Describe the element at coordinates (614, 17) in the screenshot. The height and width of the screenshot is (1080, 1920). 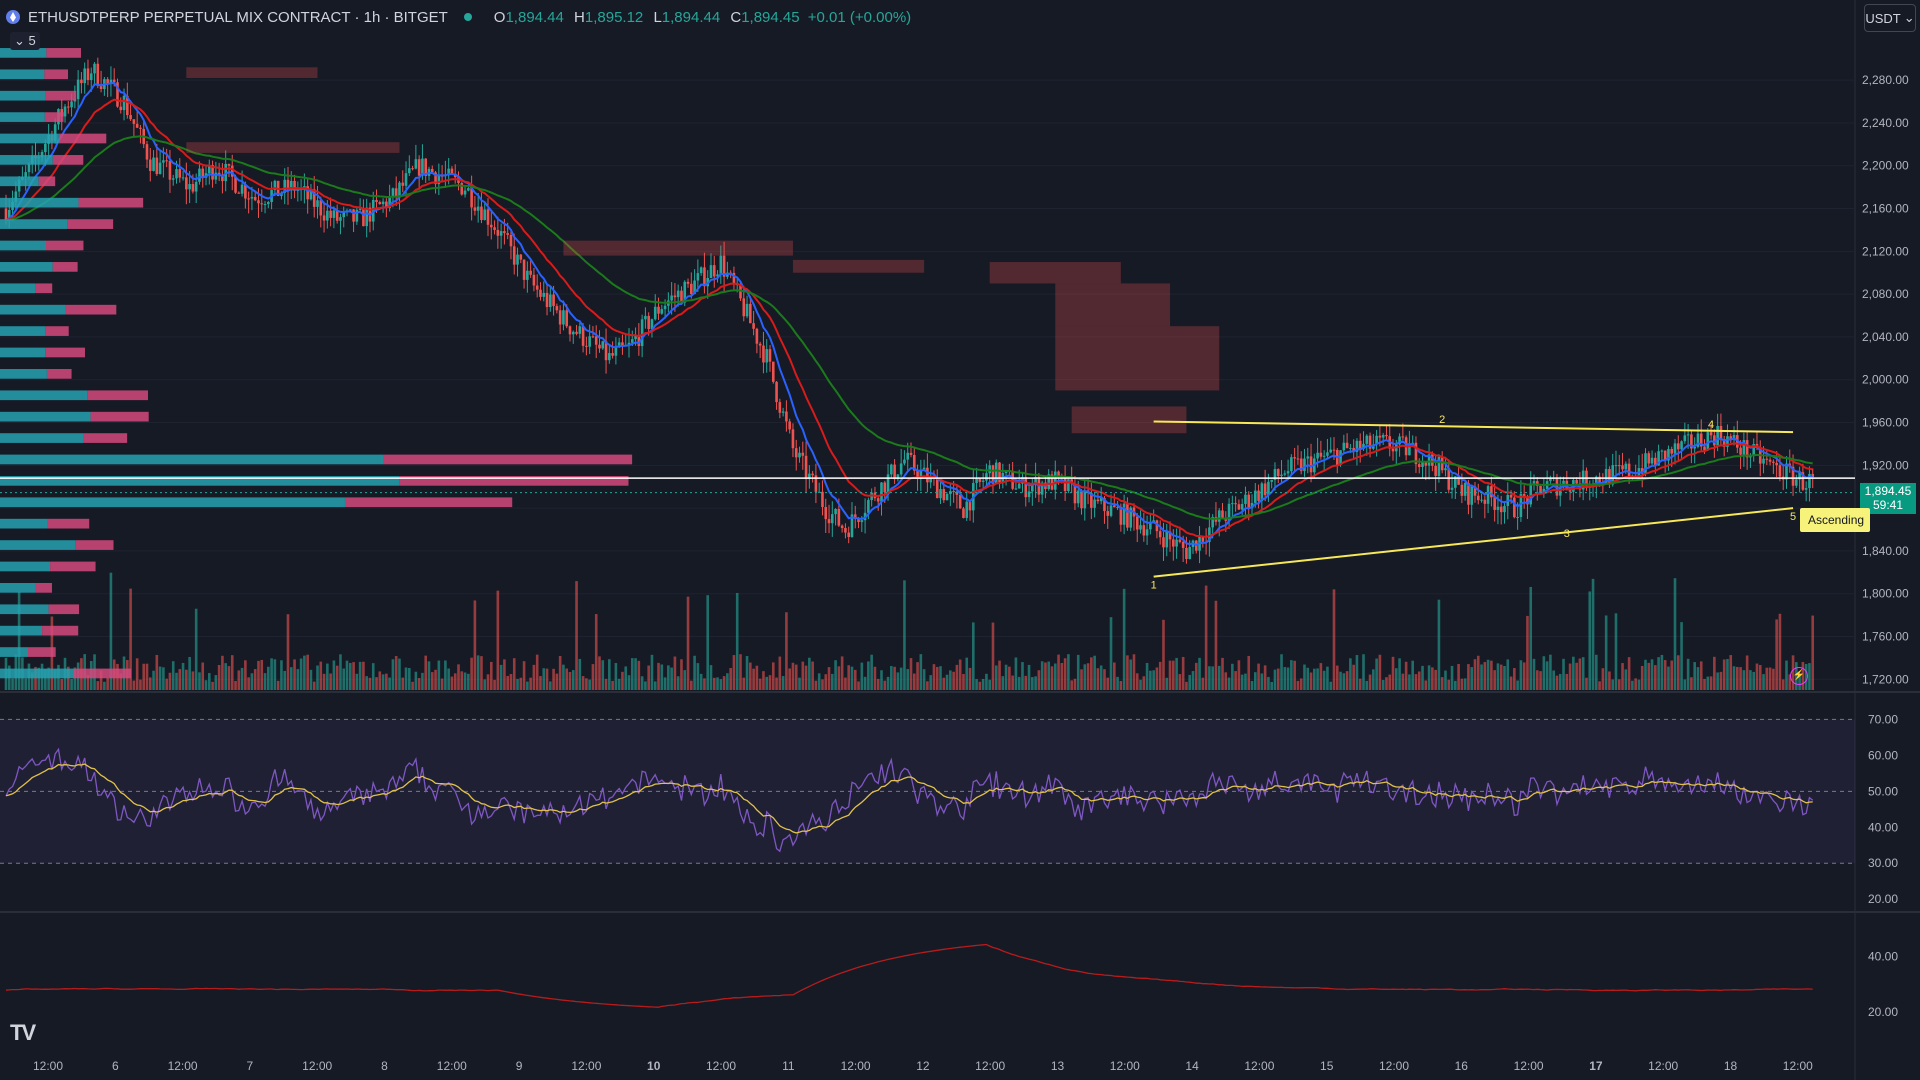
I see `high-value: 1,895.12` at that location.